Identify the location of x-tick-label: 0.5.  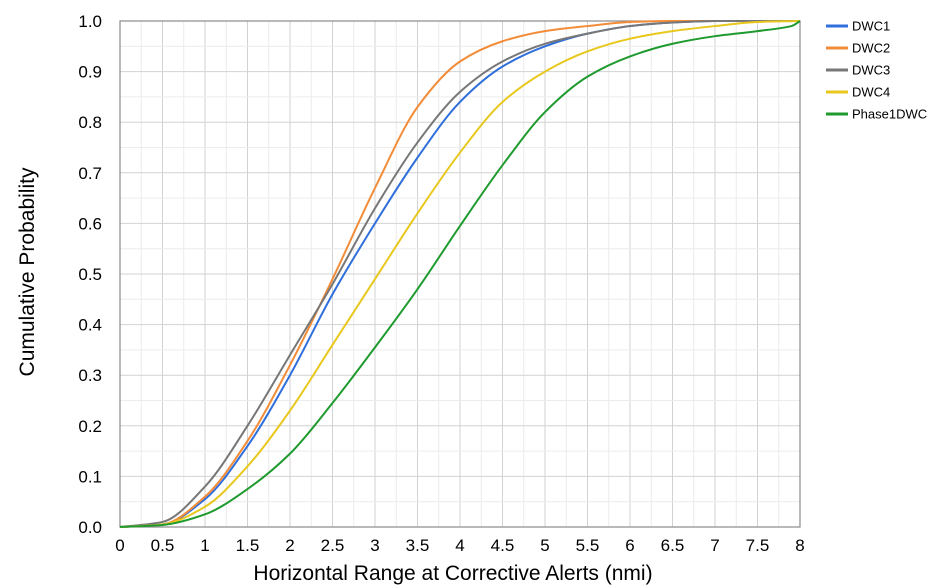
(163, 545).